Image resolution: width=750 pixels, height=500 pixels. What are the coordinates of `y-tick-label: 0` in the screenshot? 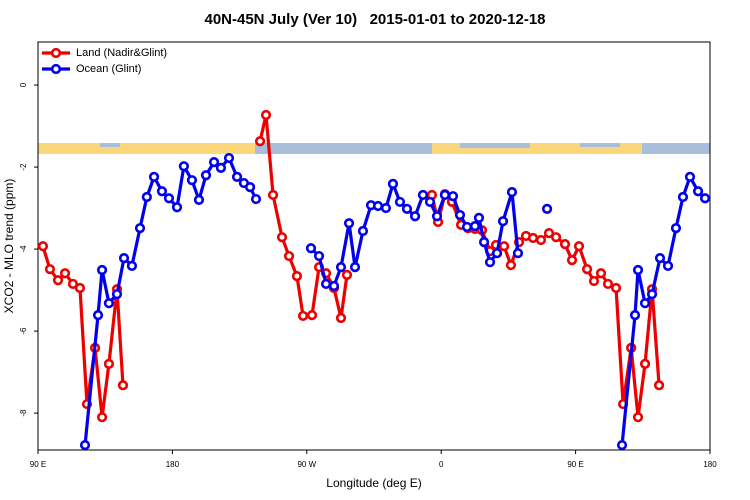 It's located at (23, 84).